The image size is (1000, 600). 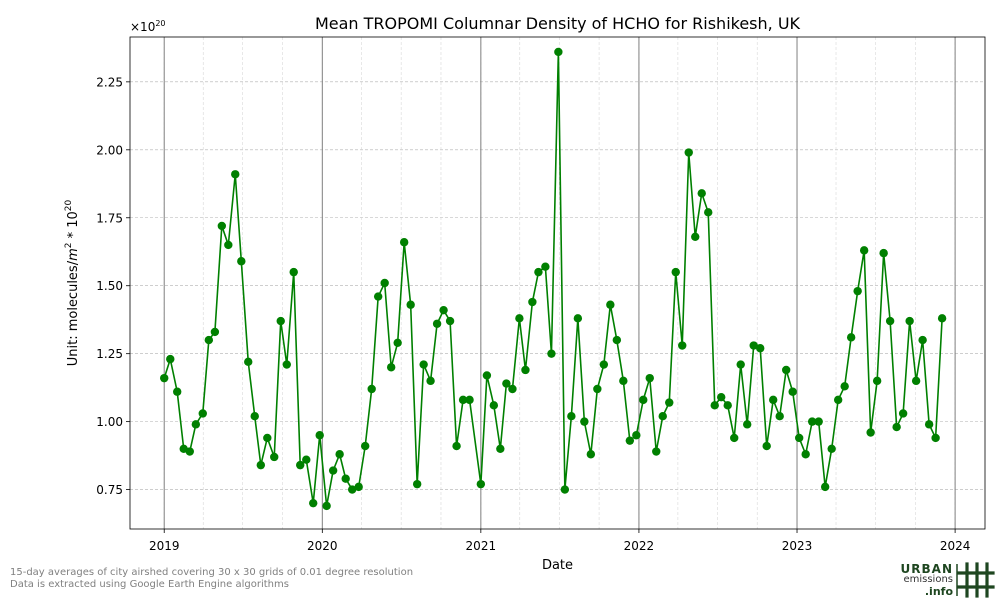 What do you see at coordinates (148, 26) in the screenshot?
I see `y-offset-text: ×10²⁰` at bounding box center [148, 26].